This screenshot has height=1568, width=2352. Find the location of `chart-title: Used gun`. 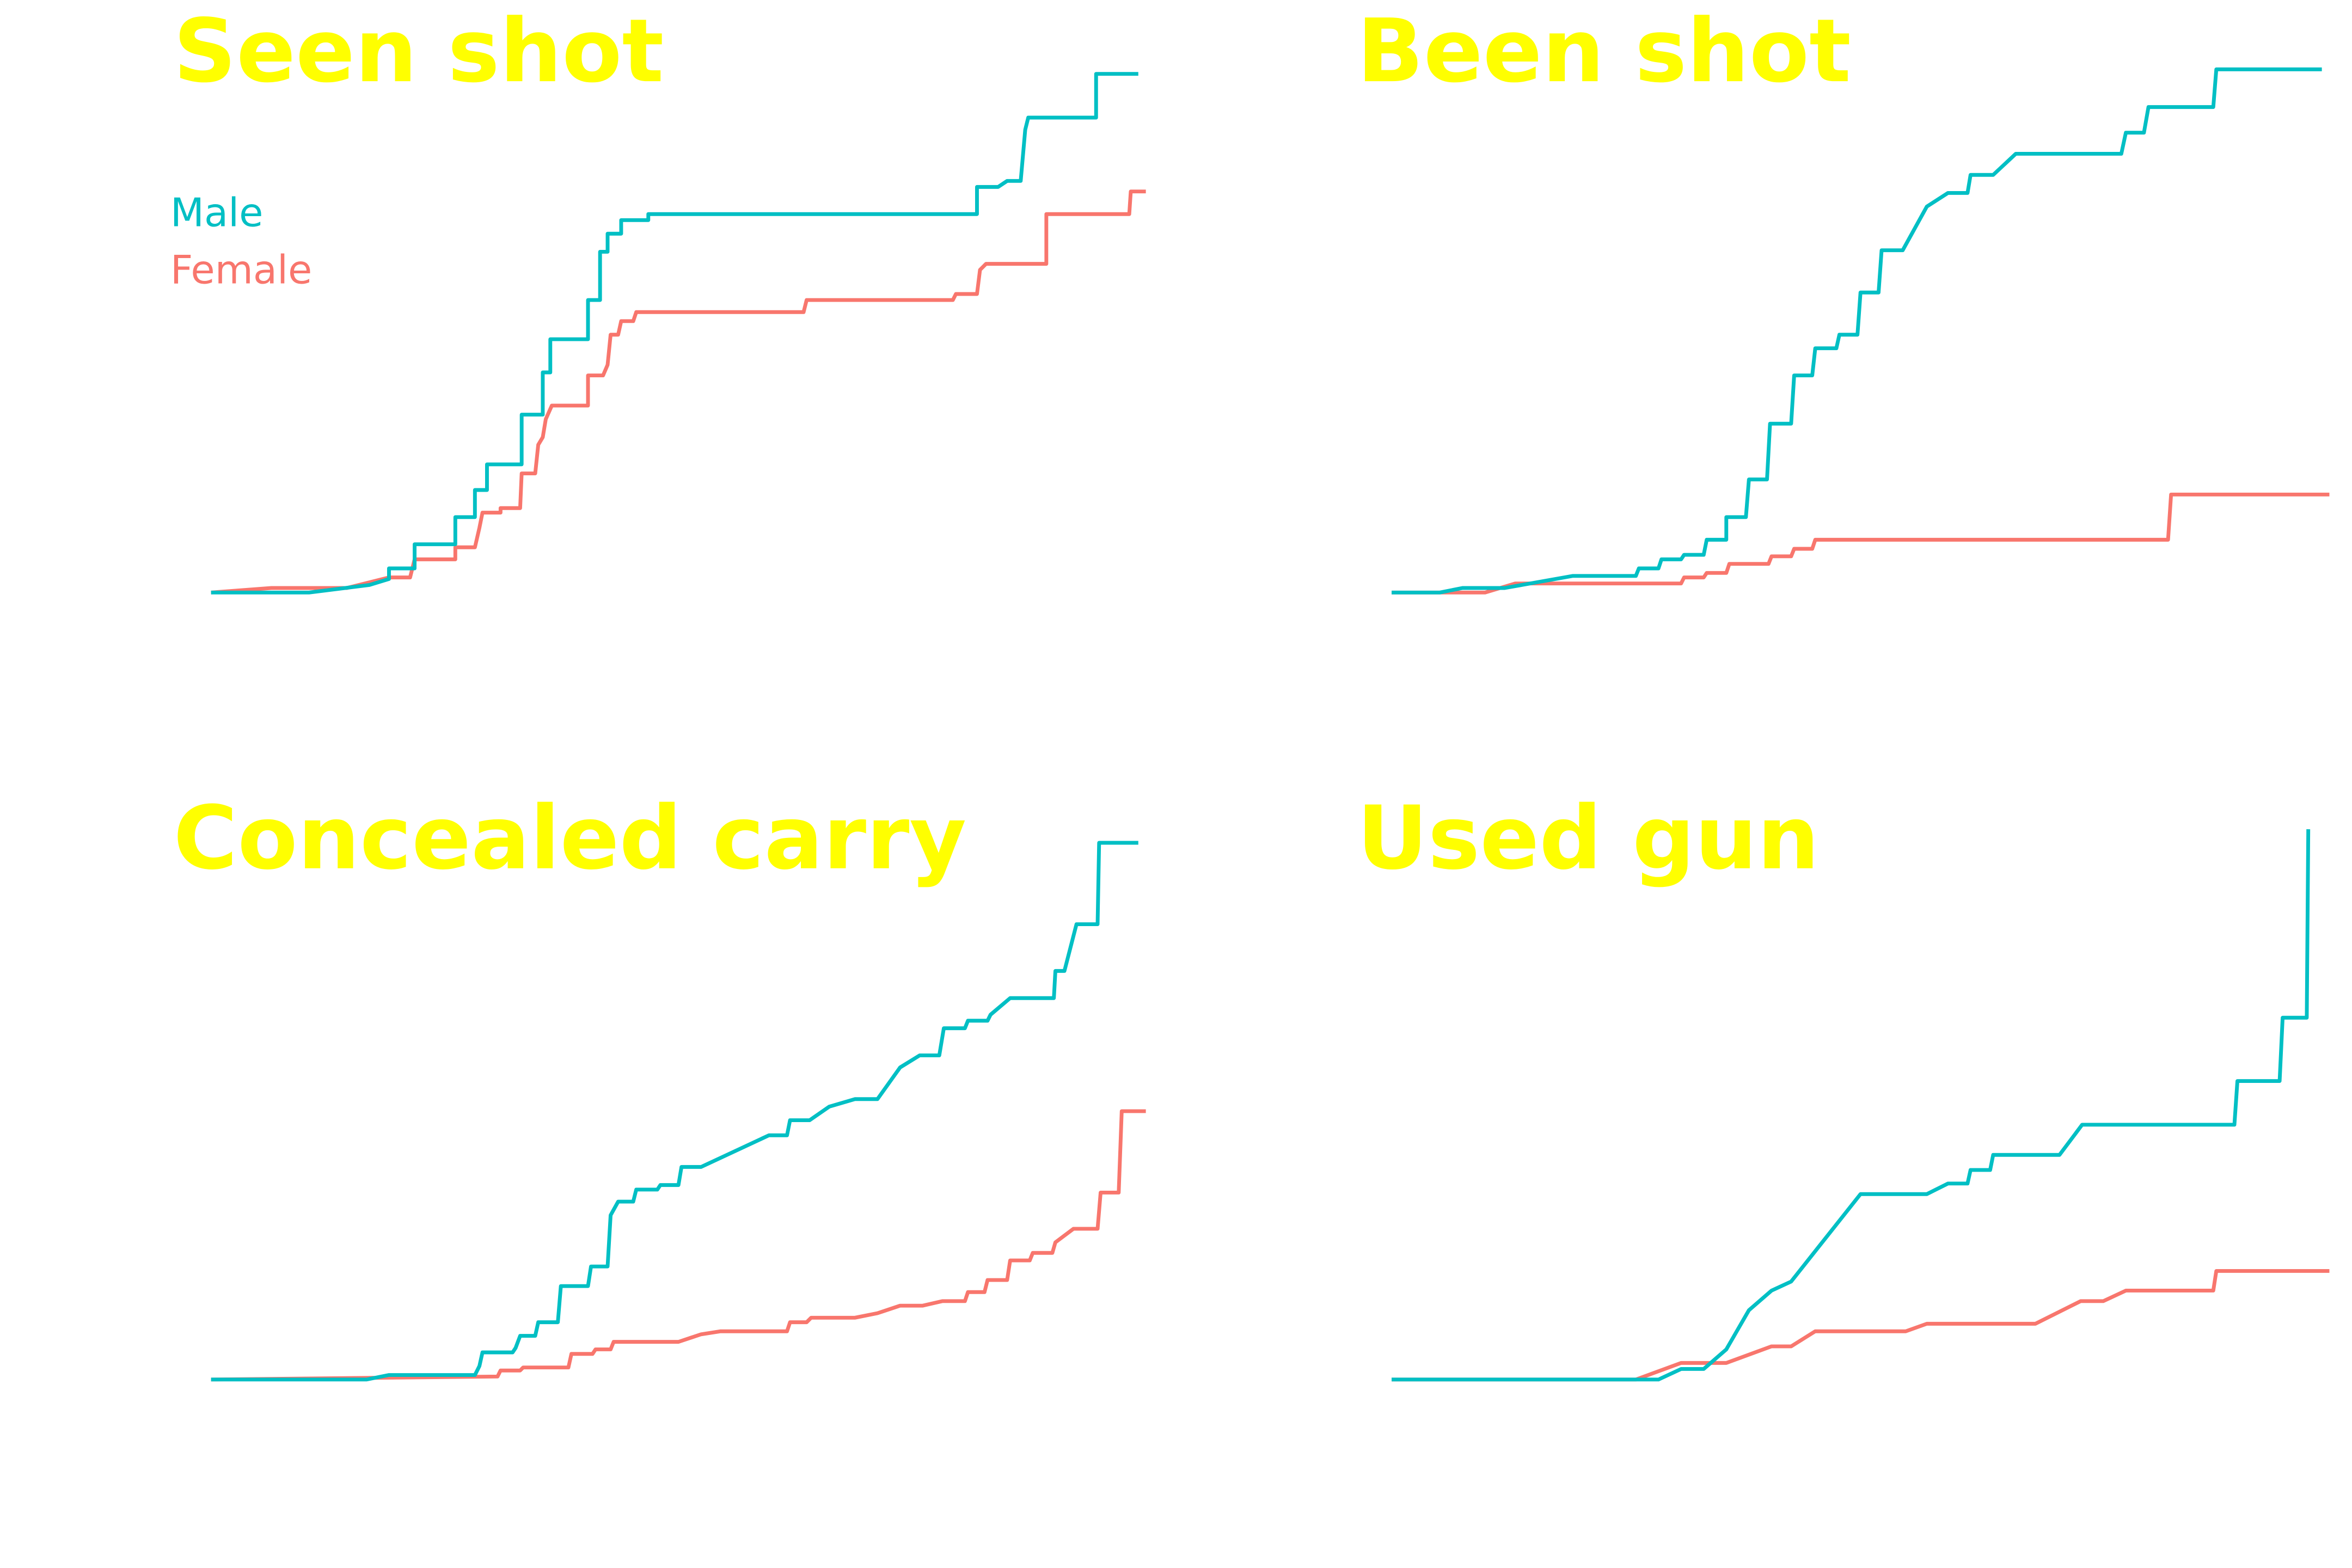

chart-title: Used gun is located at coordinates (1588, 838).